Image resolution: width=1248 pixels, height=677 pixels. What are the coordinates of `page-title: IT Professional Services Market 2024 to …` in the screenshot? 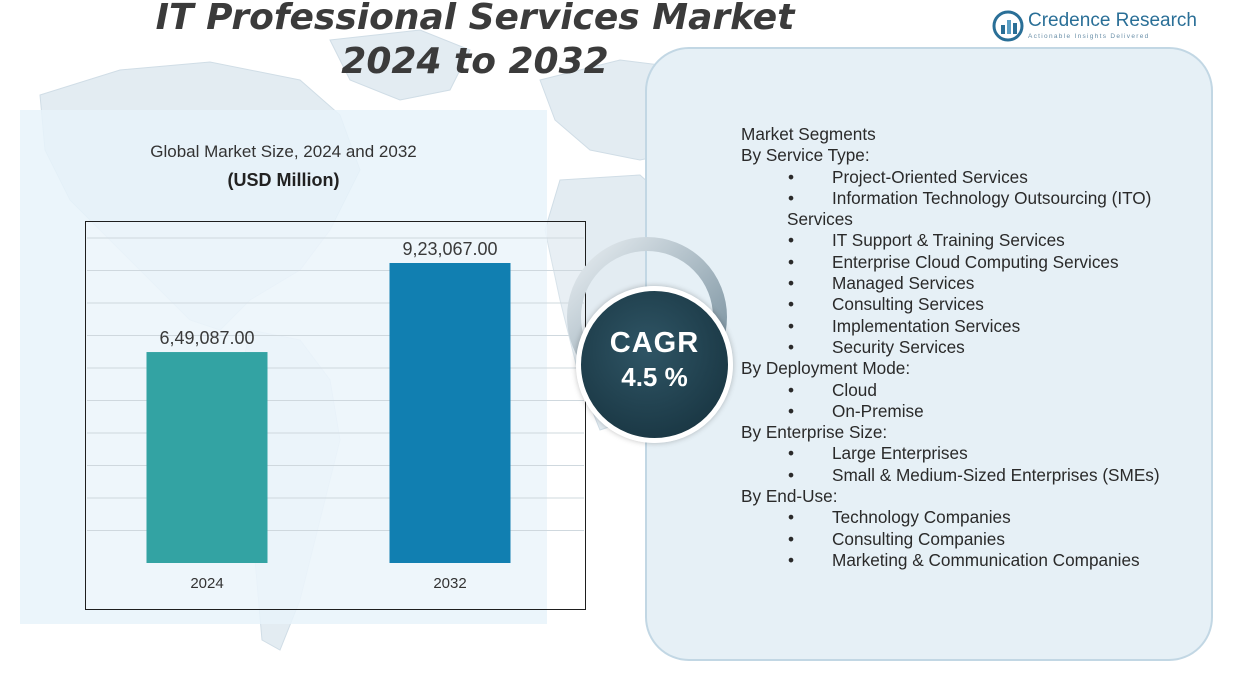 It's located at (475, 42).